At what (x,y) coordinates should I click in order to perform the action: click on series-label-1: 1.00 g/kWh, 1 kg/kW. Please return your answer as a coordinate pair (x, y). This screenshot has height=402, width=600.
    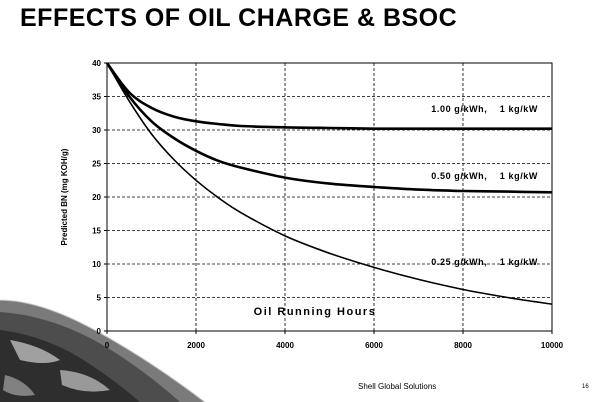
    Looking at the image, I should click on (484, 109).